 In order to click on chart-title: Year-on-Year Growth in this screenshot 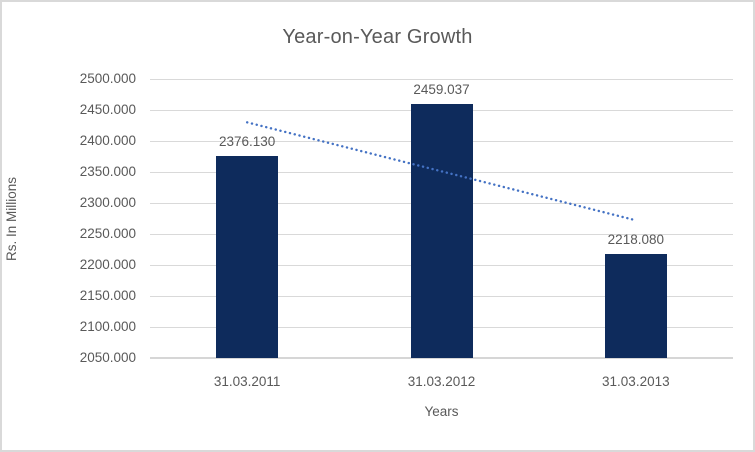, I will do `click(377, 37)`.